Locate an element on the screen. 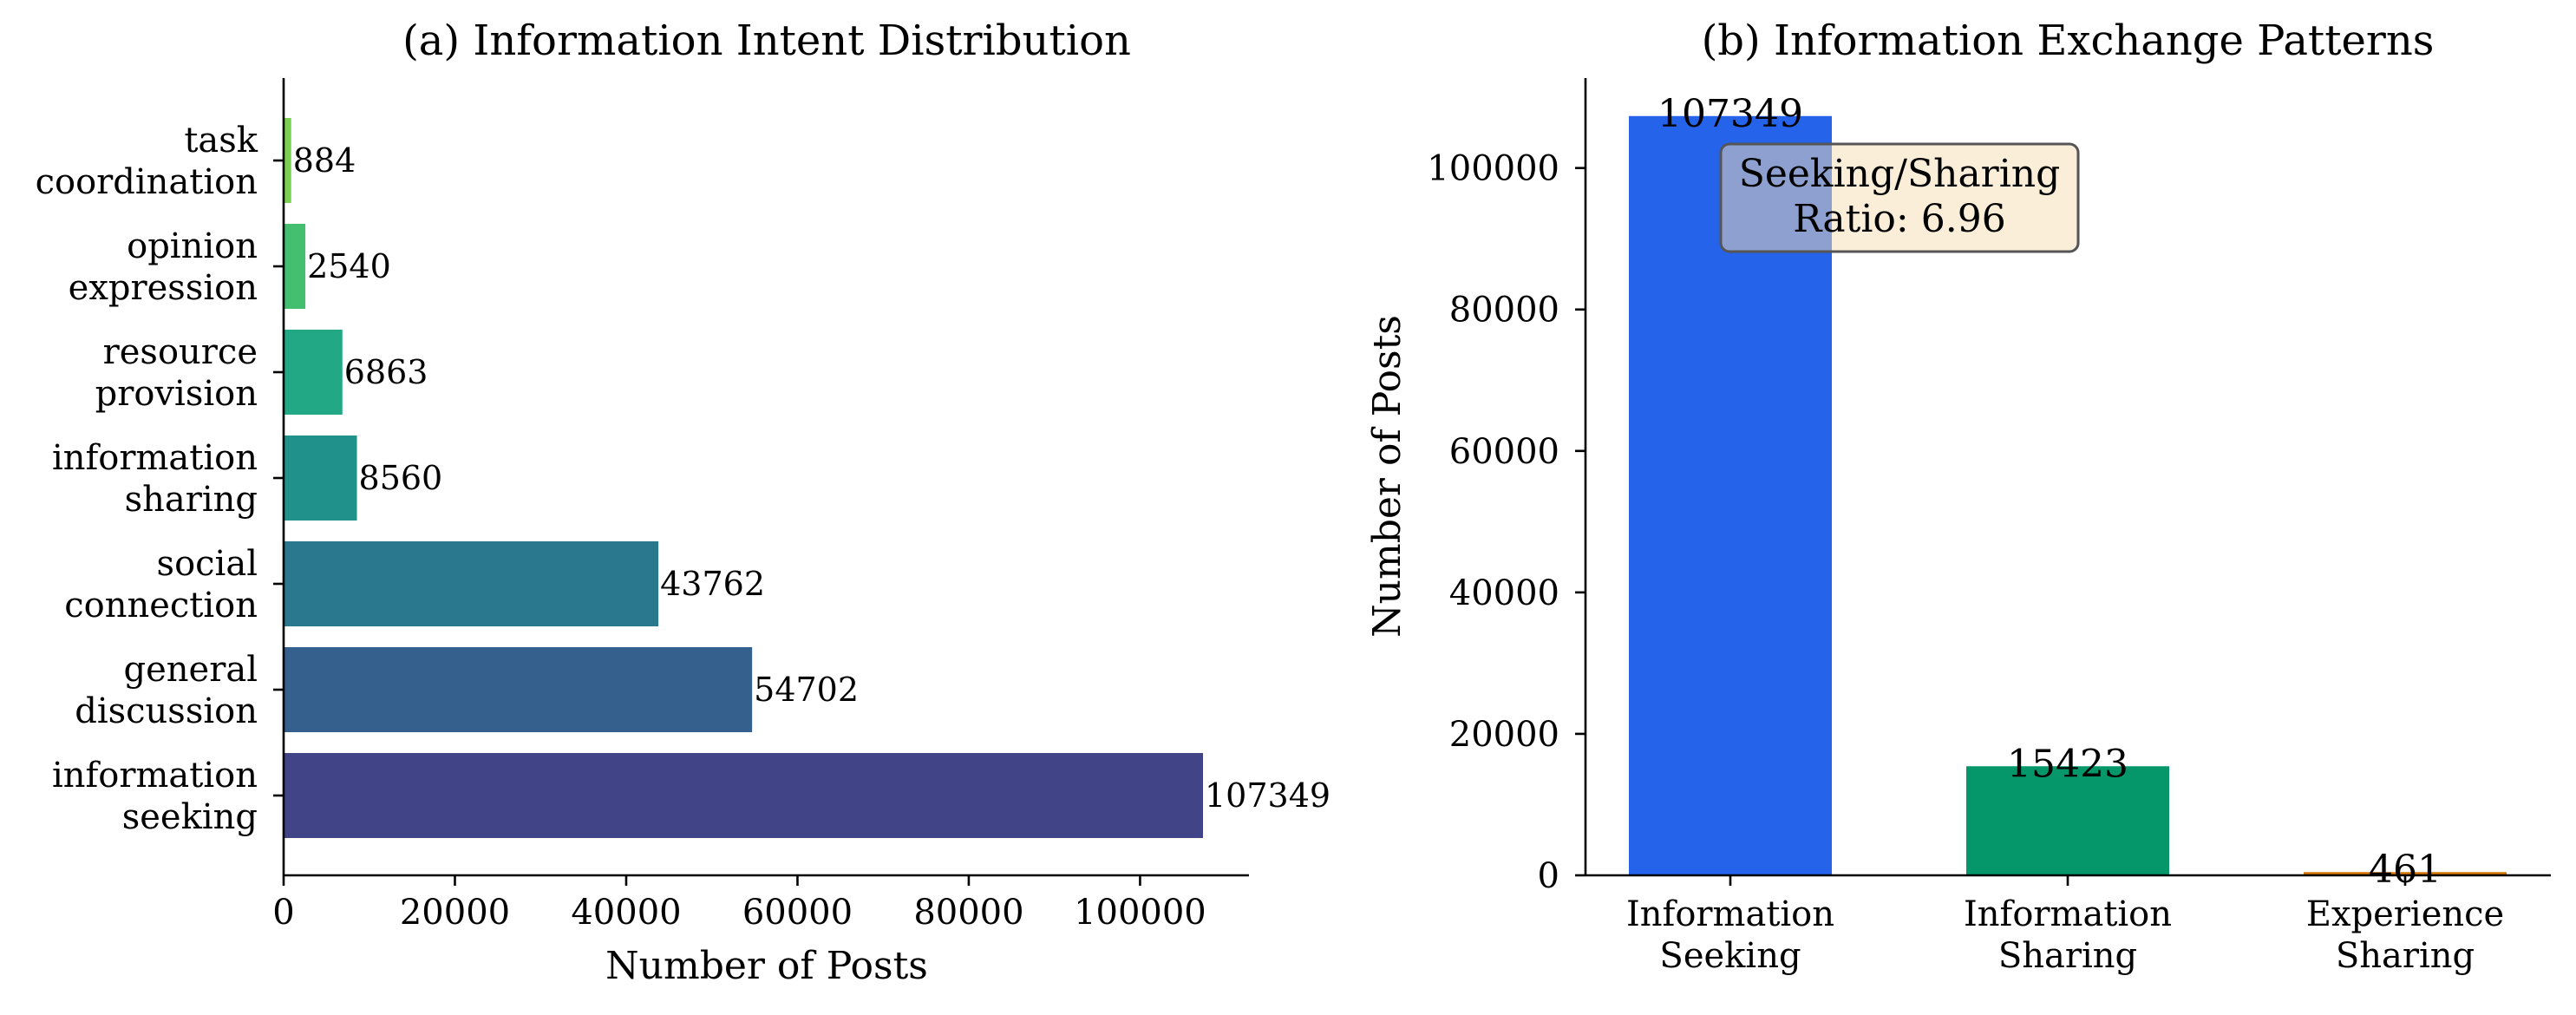 The image size is (2576, 1015). y-tick-label-a-1-0: general is located at coordinates (191, 670).